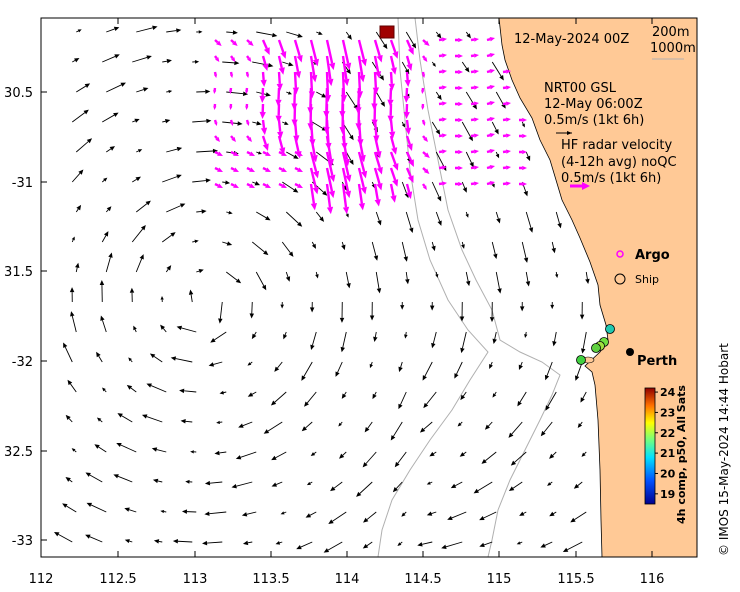 This screenshot has height=592, width=740. I want to click on colorbar-tick-label: 22, so click(667, 433).